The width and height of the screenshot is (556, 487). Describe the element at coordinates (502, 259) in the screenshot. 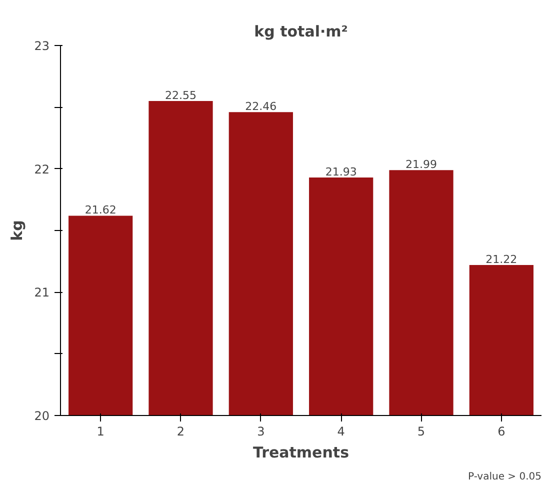

I see `data-label: 21.22` at that location.